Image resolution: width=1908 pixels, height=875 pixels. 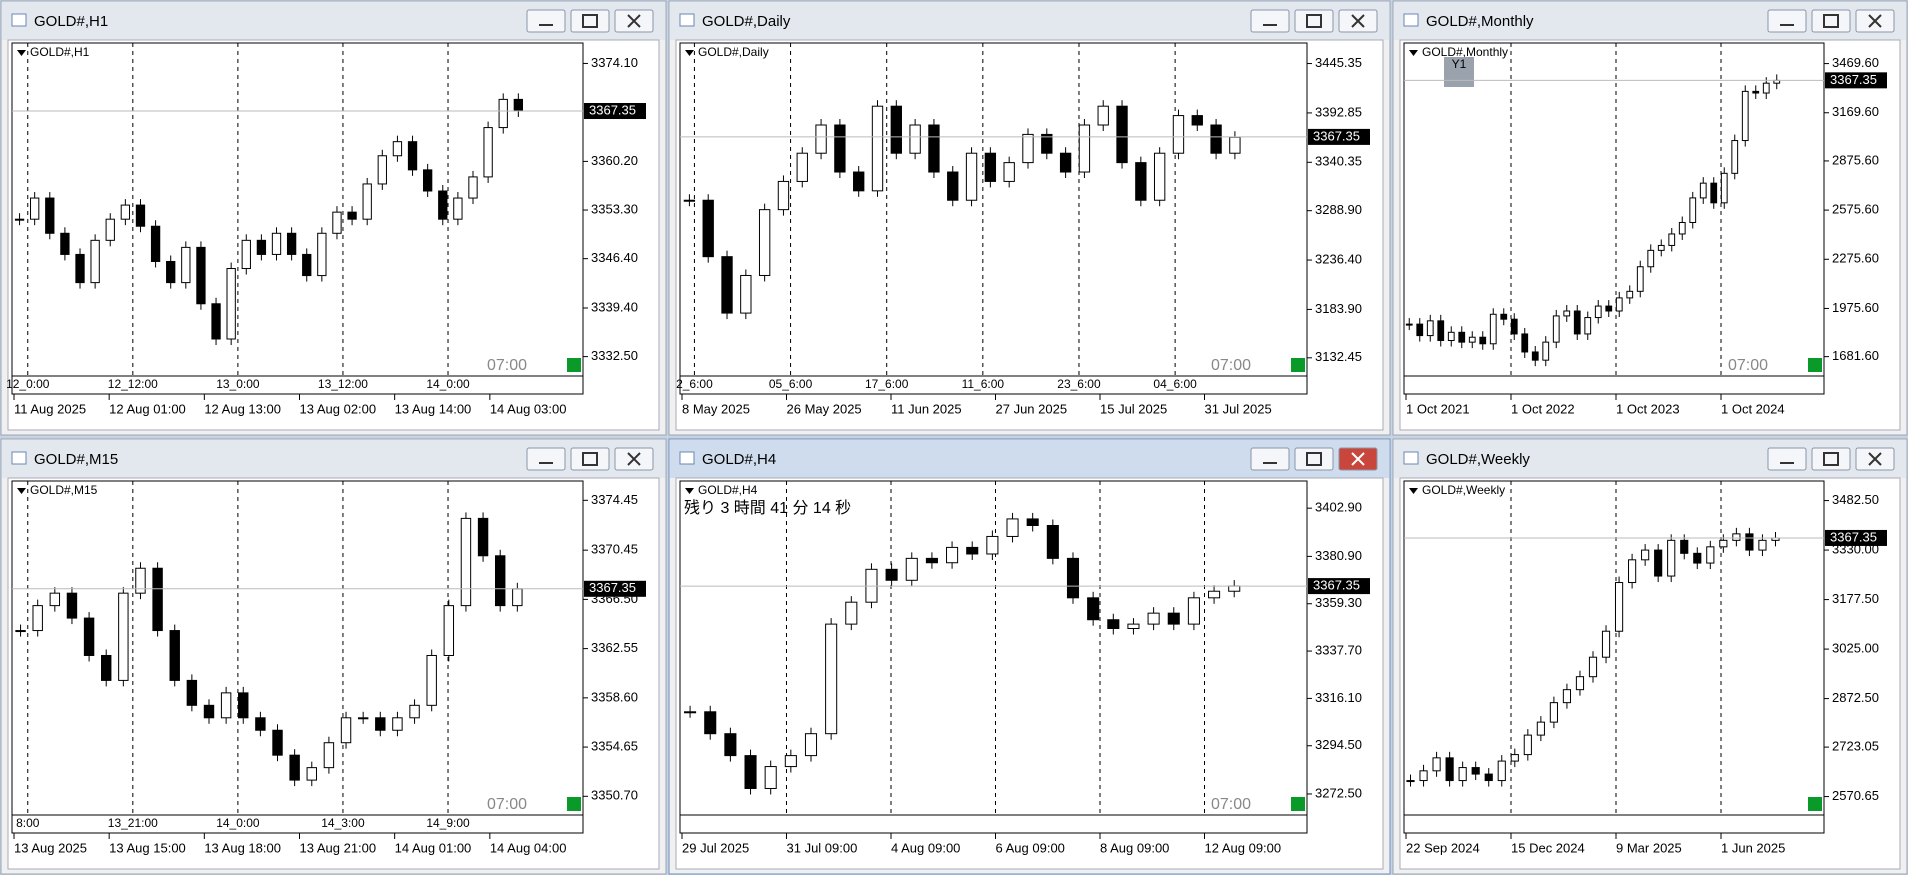 What do you see at coordinates (433, 847) in the screenshot?
I see `date-label: 14 Aug 01:00` at bounding box center [433, 847].